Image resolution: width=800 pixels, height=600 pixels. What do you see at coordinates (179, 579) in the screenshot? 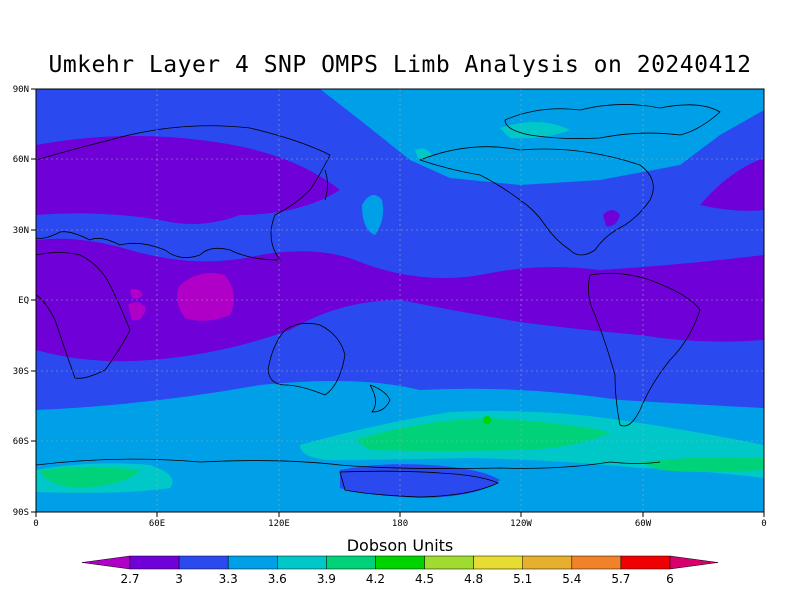
I see `colorbar-level-label: 3` at bounding box center [179, 579].